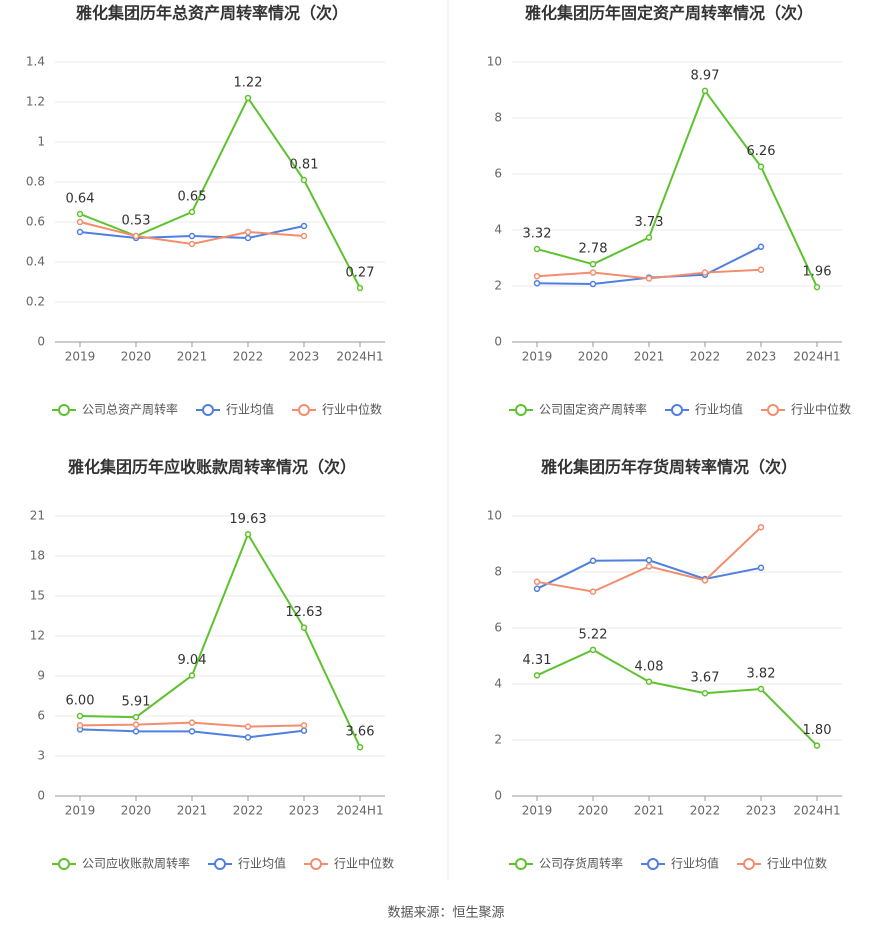 The width and height of the screenshot is (893, 935). Describe the element at coordinates (537, 660) in the screenshot. I see `data-label: 4.31` at that location.